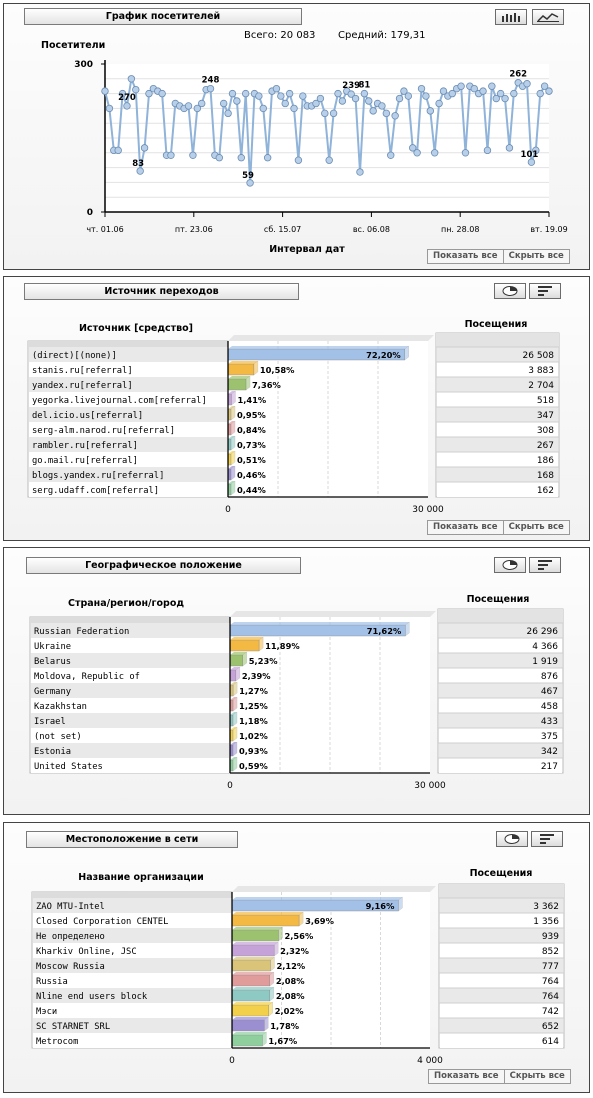  What do you see at coordinates (132, 895) in the screenshot?
I see `name-table-top` at bounding box center [132, 895].